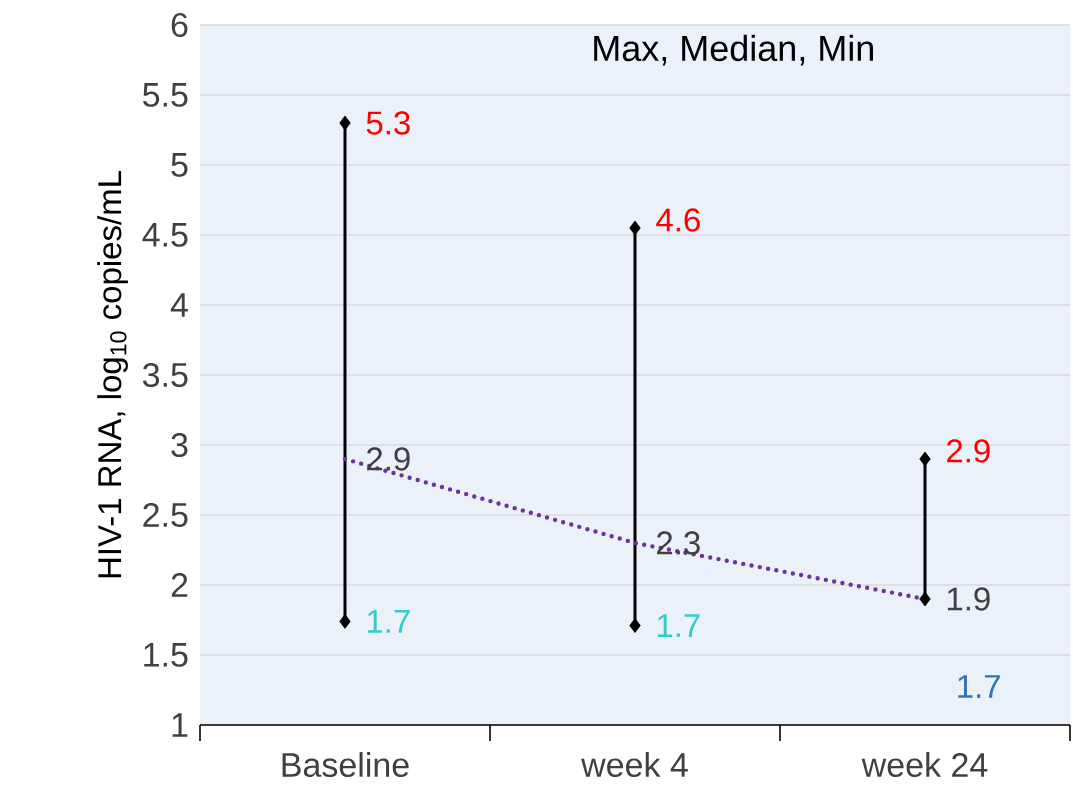 The width and height of the screenshot is (1084, 807). I want to click on chart-title: Max, Median, Min, so click(733, 50).